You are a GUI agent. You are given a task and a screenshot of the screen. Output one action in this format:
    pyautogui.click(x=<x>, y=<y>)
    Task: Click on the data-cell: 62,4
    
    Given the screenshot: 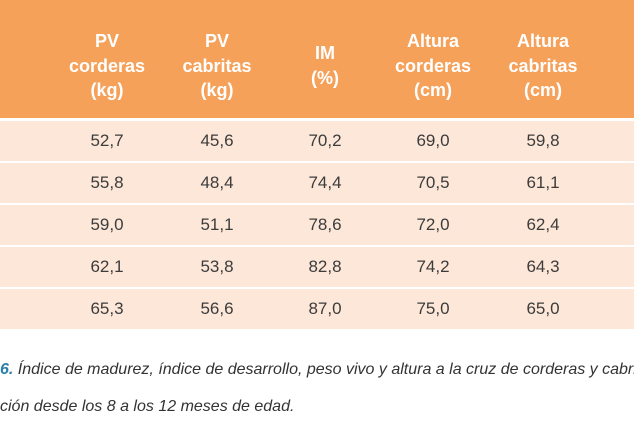 What is the action you would take?
    pyautogui.click(x=543, y=224)
    